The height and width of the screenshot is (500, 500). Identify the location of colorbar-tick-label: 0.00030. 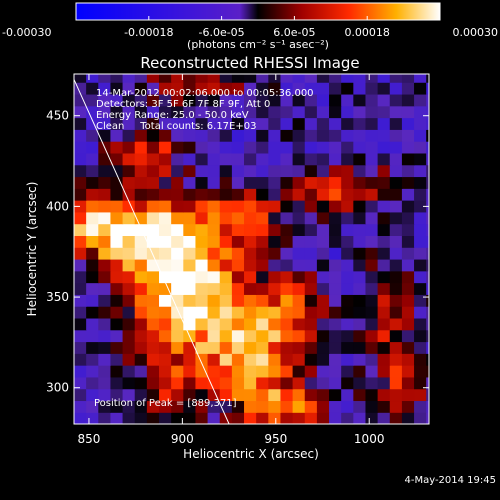
(476, 32).